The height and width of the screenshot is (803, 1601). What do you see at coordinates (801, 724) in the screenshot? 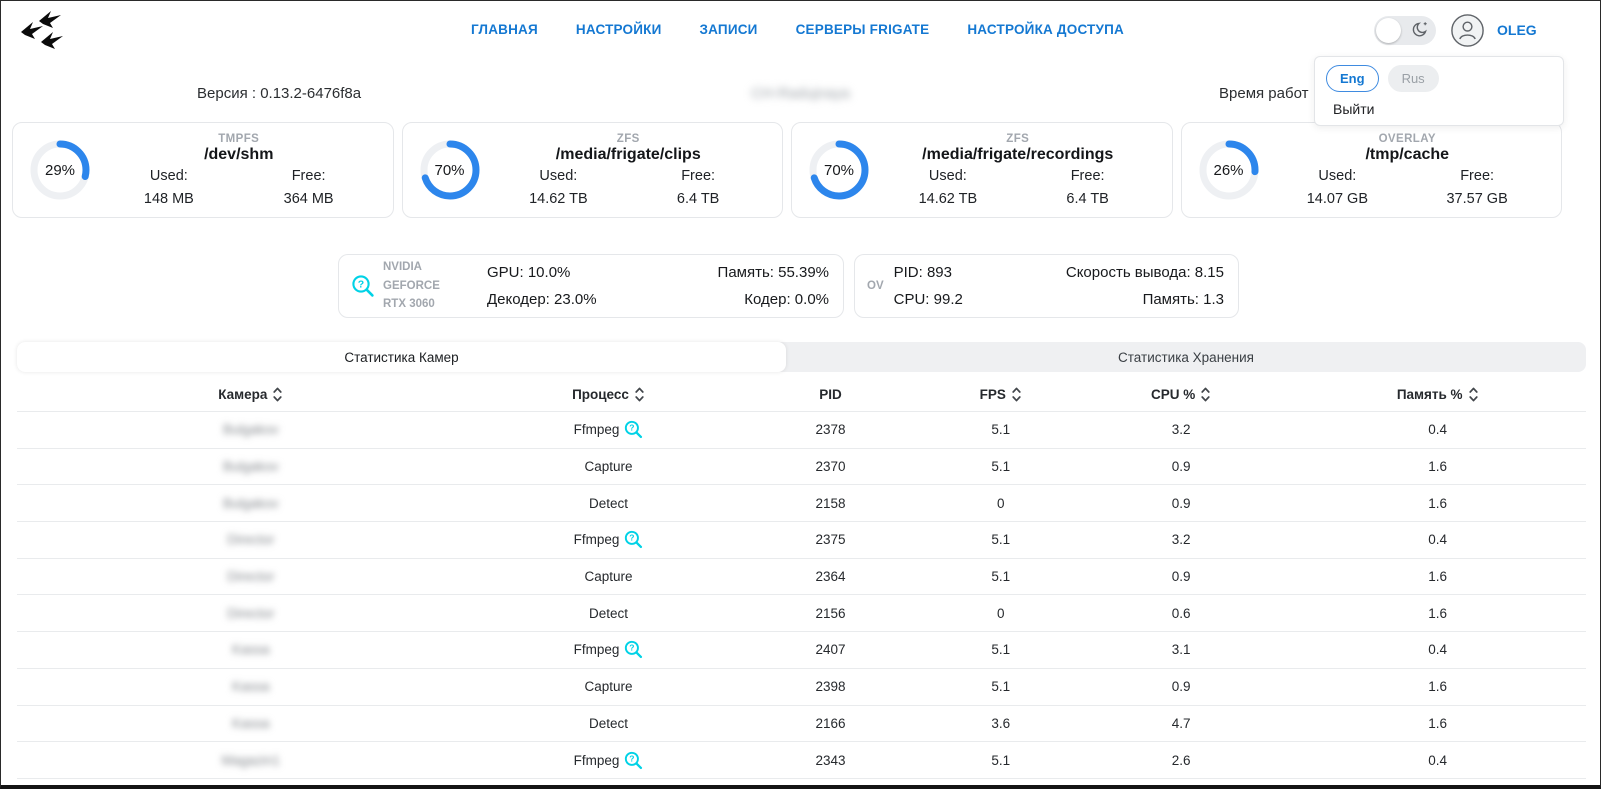
I see `table-row: Kassa Detect ? 2166 3.6 4.7 1.6` at bounding box center [801, 724].